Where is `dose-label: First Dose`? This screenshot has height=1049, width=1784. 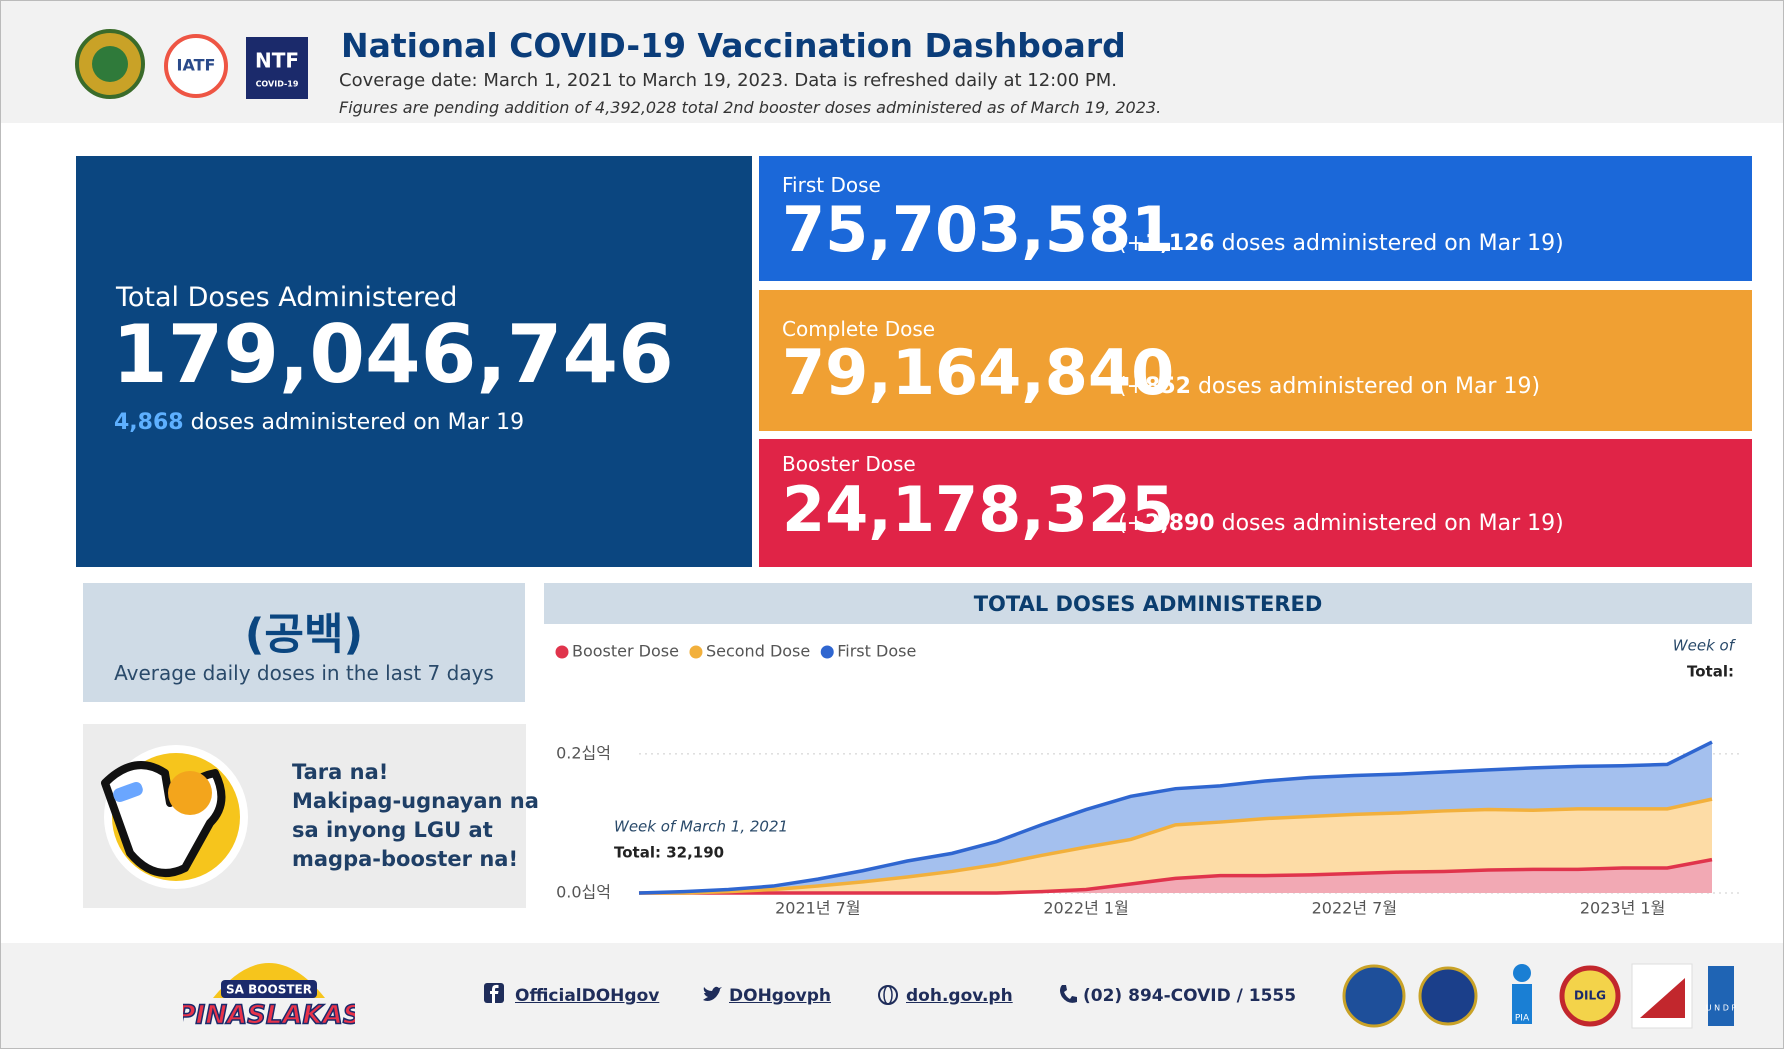 dose-label: First Dose is located at coordinates (831, 185).